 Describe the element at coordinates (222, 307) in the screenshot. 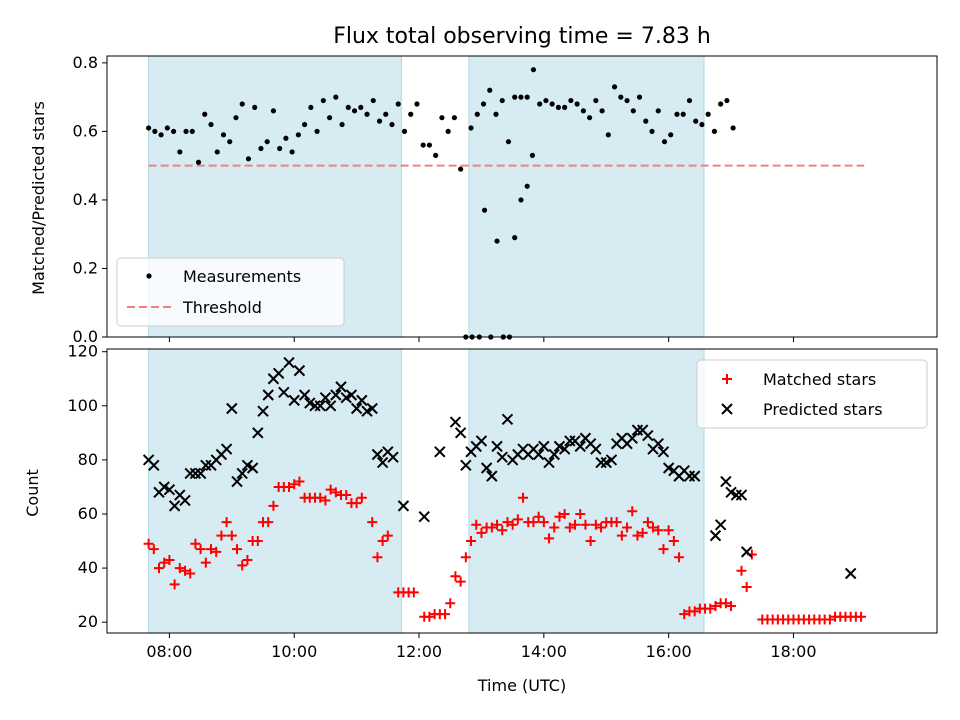

I see `legend-threshold-label: Threshold` at that location.